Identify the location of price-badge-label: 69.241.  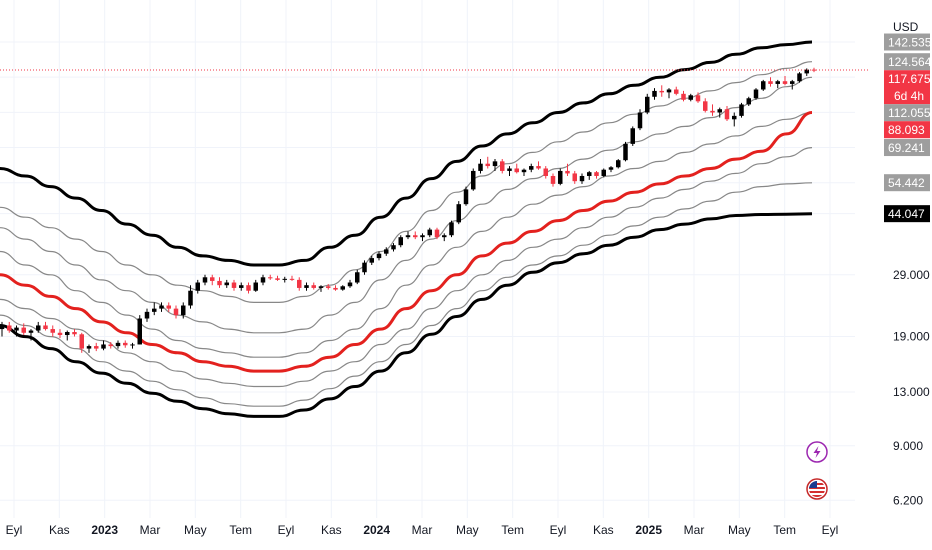
(906, 148).